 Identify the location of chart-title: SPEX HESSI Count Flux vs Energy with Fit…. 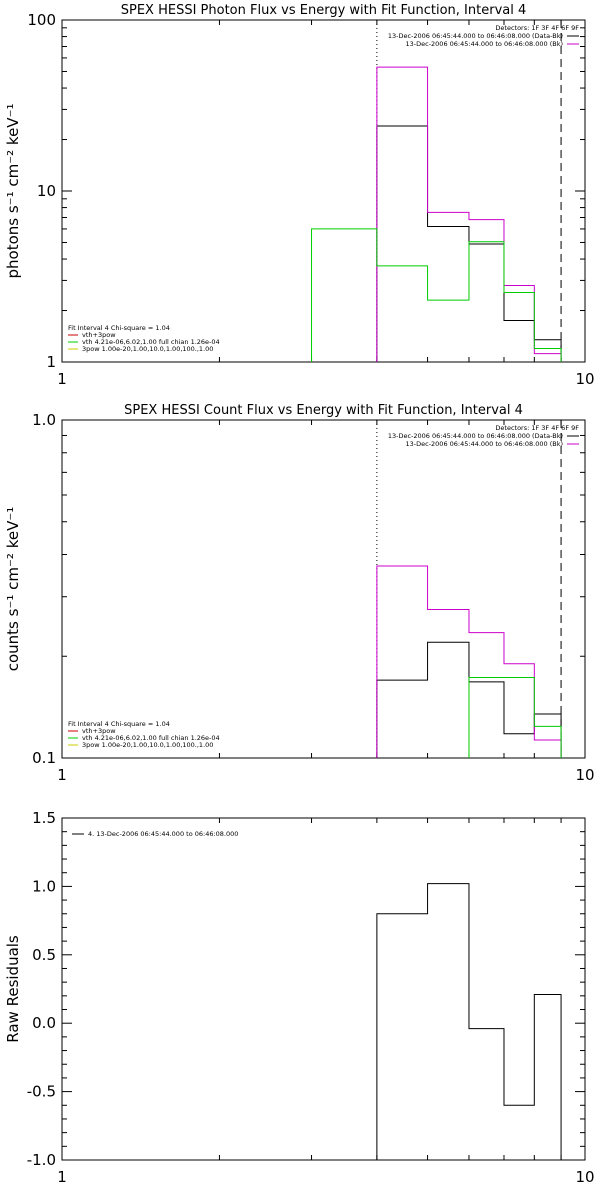
(323, 410).